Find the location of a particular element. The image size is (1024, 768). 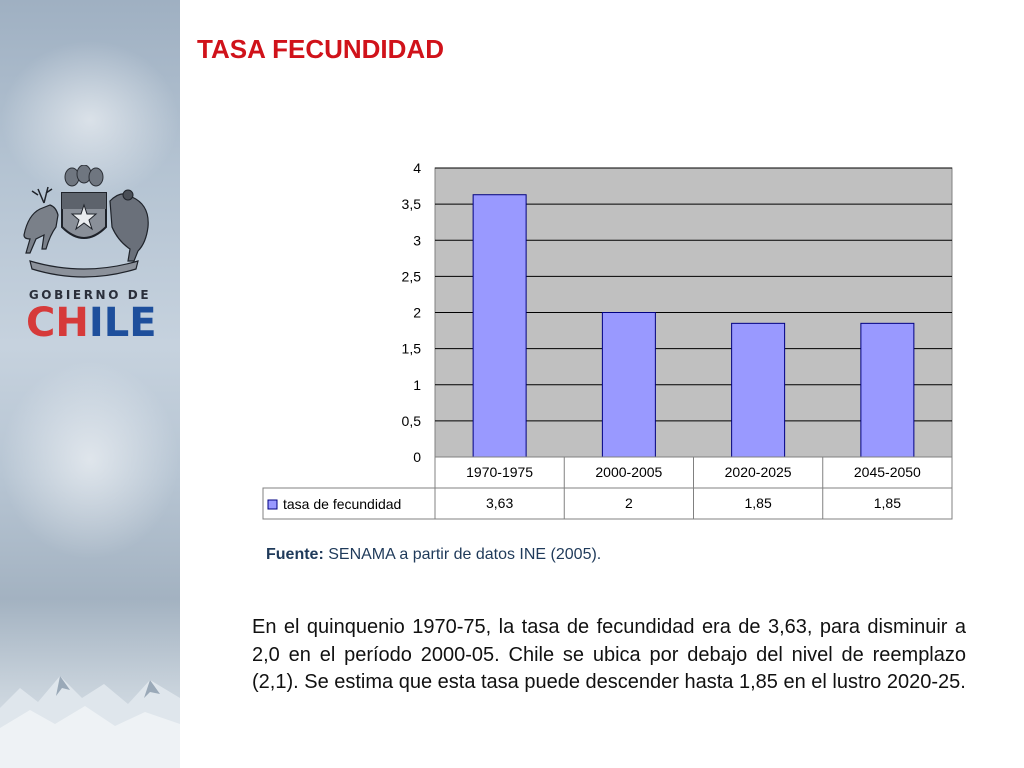

mist-overlay is located at coordinates (90, 460).